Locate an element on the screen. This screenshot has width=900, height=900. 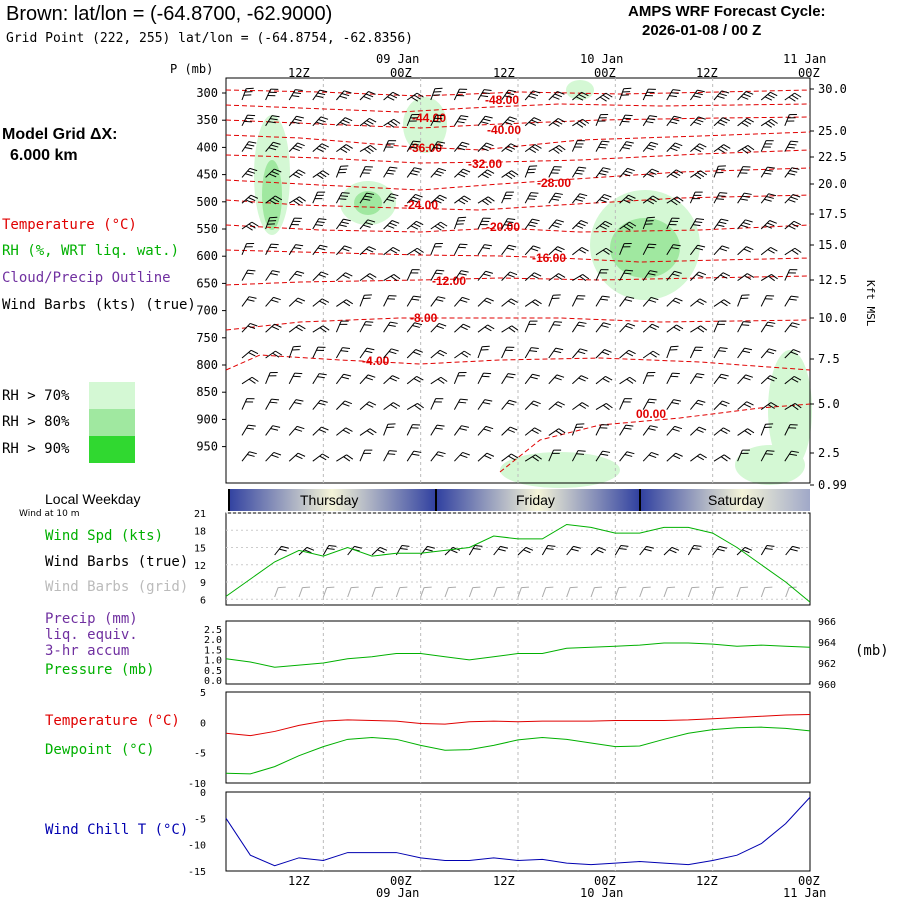
rh70-swatch is located at coordinates (112, 395).